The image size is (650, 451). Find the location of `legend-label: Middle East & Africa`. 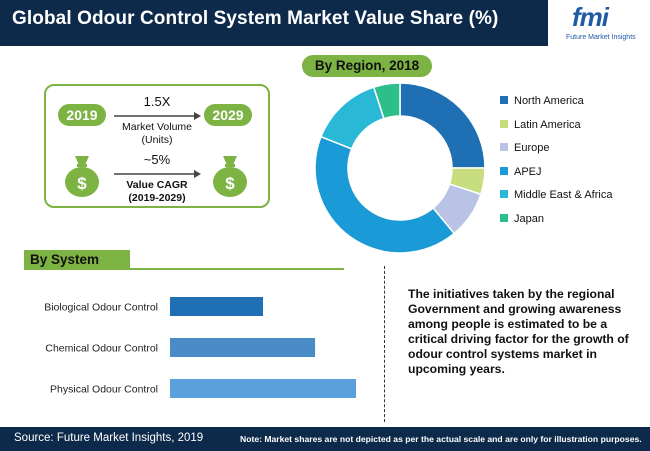

legend-label: Middle East & Africa is located at coordinates (563, 195).